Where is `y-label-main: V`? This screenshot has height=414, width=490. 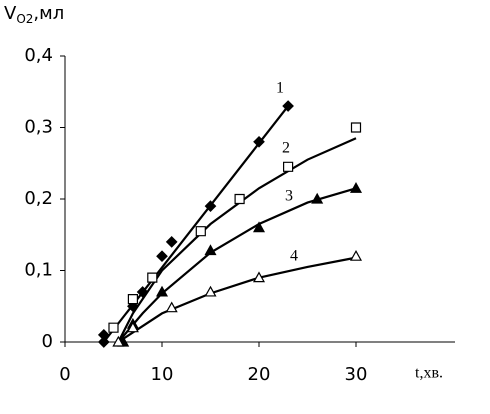
y-label-main: V is located at coordinates (10, 13).